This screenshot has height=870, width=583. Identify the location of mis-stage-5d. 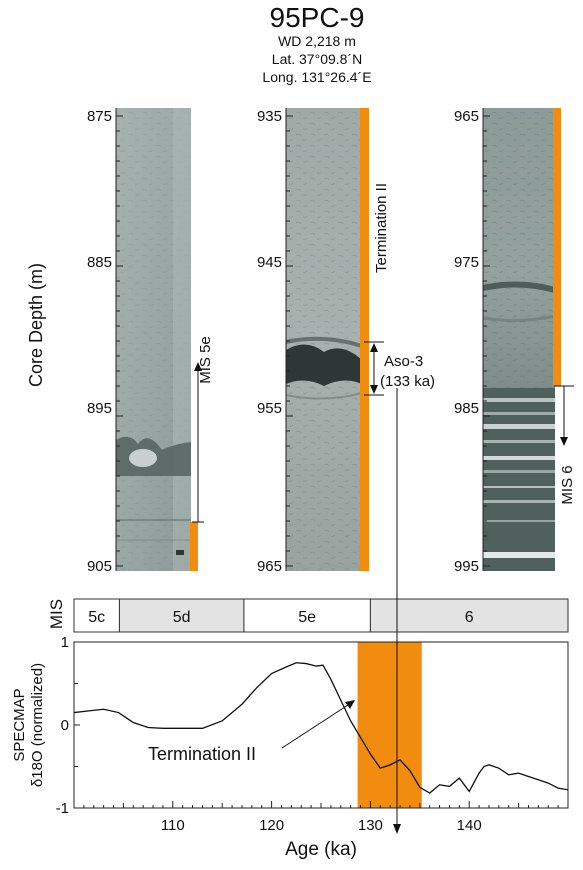
(181, 615).